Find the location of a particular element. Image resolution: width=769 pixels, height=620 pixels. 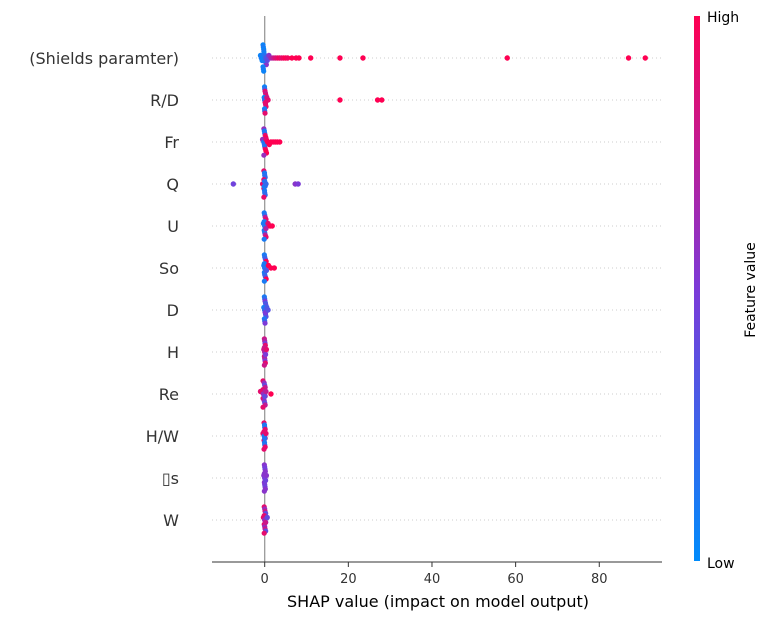

x-tick-label: 60 is located at coordinates (515, 579).